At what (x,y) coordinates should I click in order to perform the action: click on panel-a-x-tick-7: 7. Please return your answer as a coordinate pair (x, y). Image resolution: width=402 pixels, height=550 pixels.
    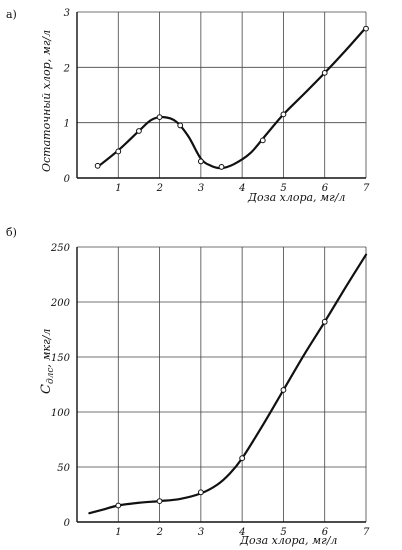
    Looking at the image, I should click on (366, 188).